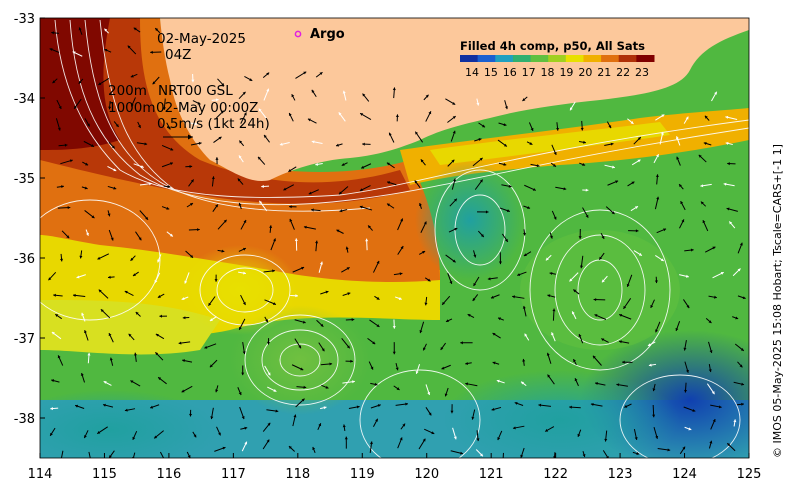  What do you see at coordinates (585, 72) in the screenshot?
I see `colorbar-tick-label: 20` at bounding box center [585, 72].